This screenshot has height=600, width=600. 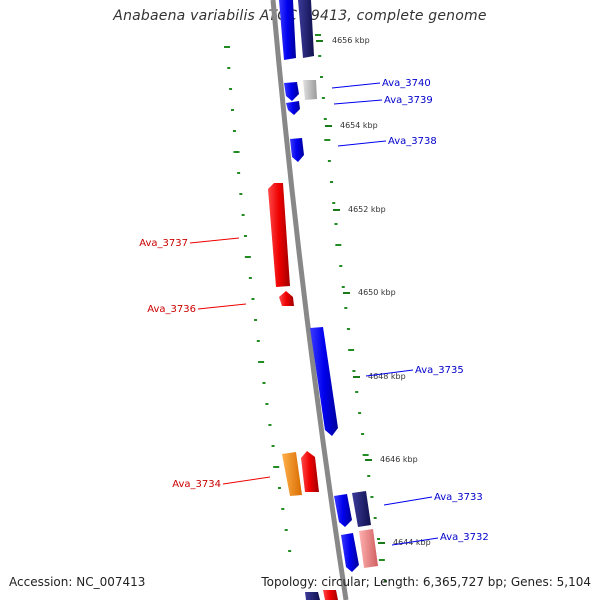 What do you see at coordinates (458, 497) in the screenshot?
I see `gene-label-ava-3733: Ava_3733` at bounding box center [458, 497].